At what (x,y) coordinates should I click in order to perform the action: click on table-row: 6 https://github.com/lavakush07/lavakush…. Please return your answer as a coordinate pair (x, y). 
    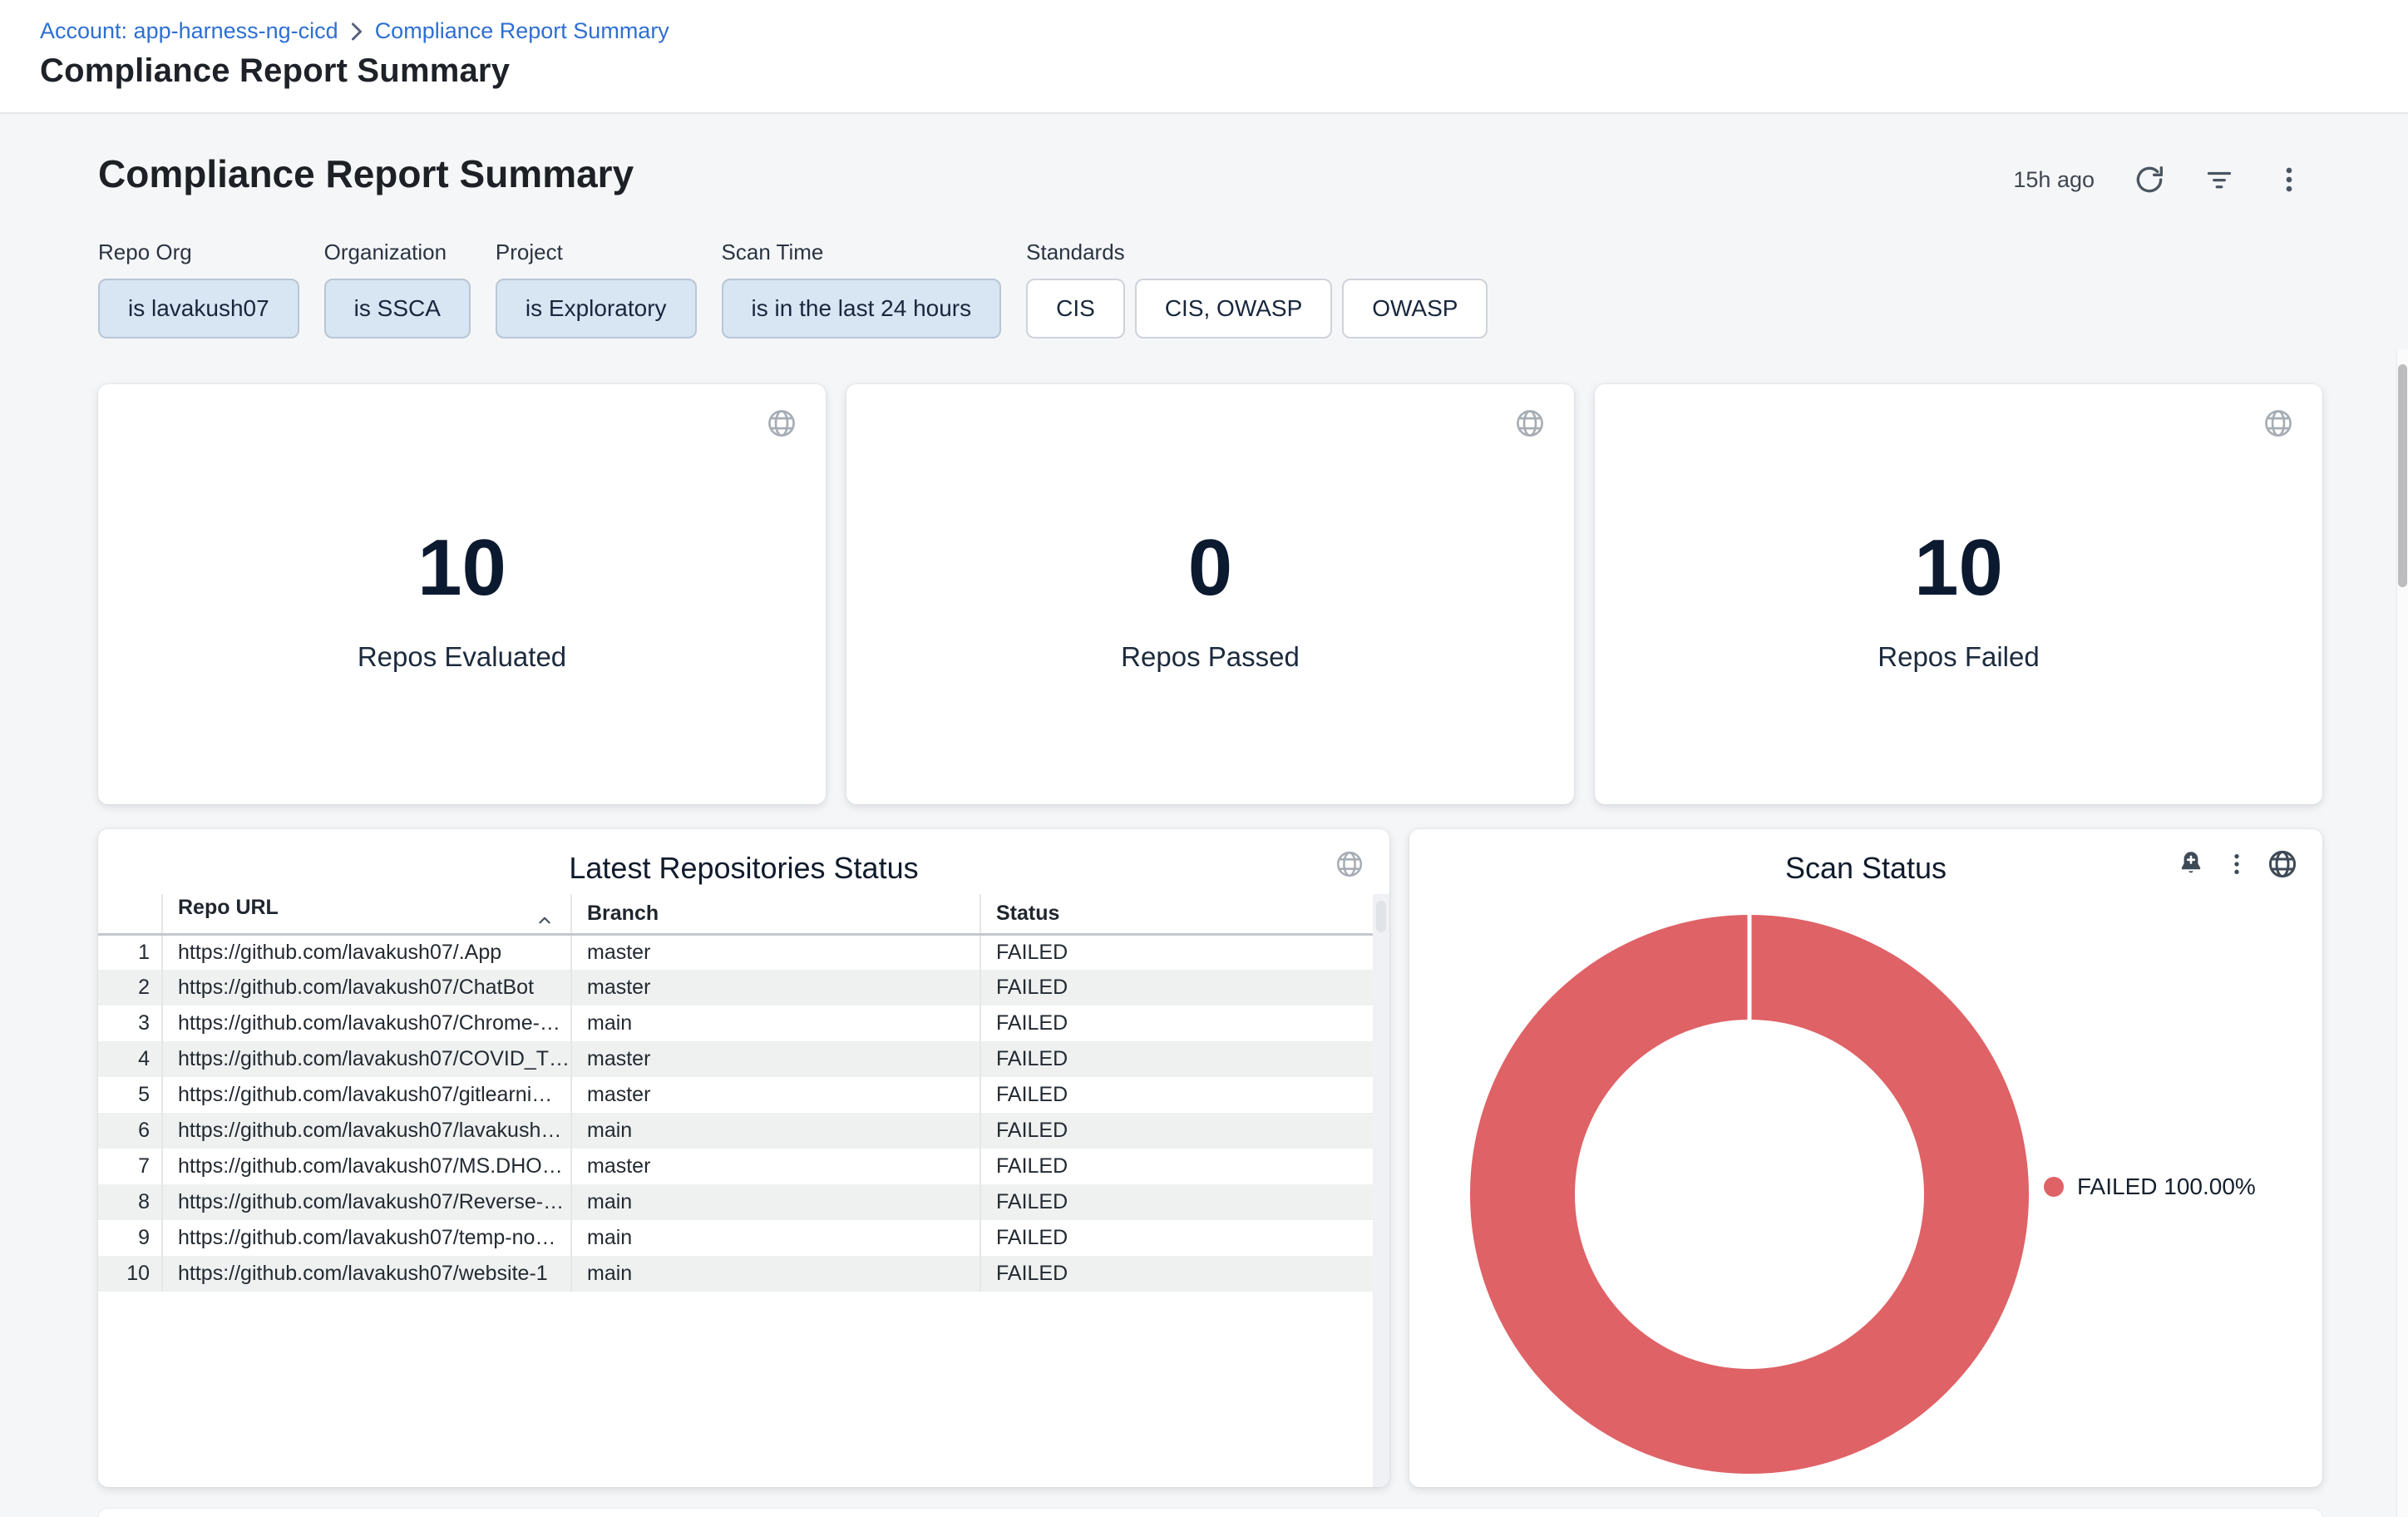
    Looking at the image, I should click on (736, 1131).